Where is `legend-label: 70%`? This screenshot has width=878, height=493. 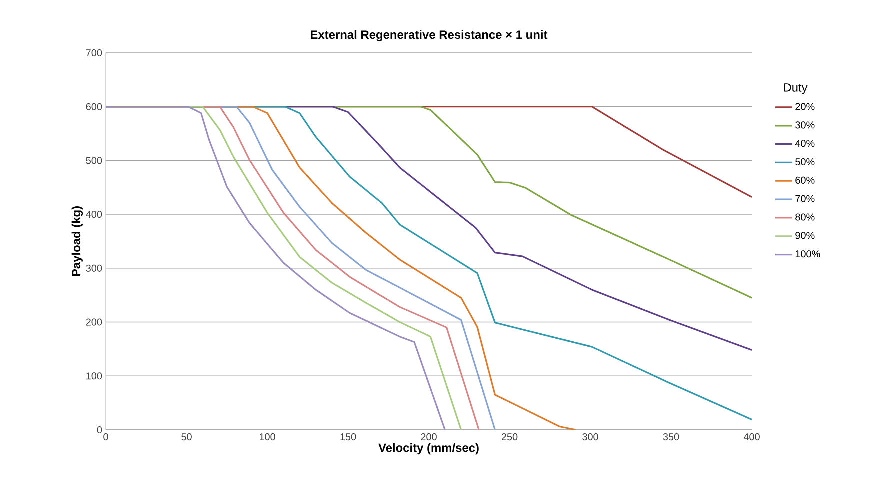 legend-label: 70% is located at coordinates (805, 198).